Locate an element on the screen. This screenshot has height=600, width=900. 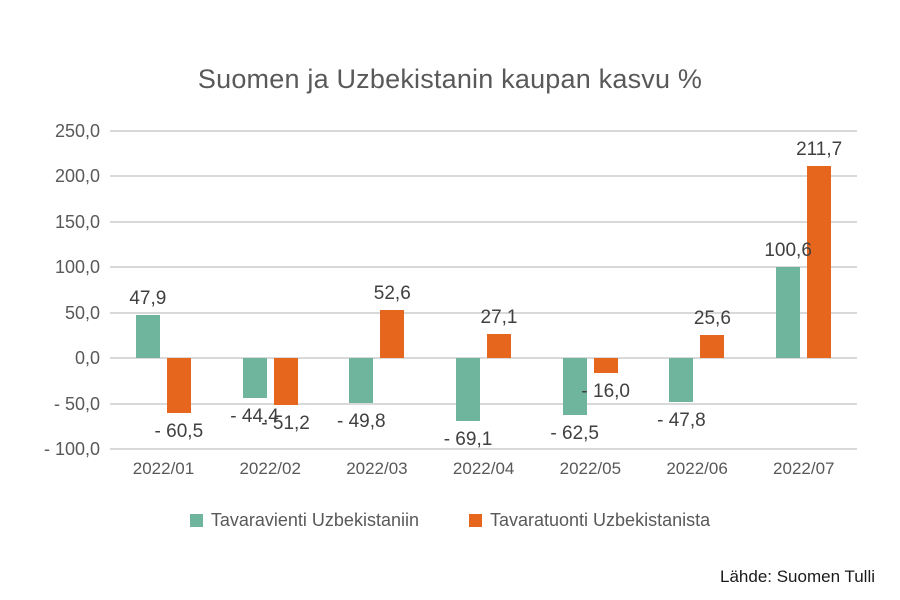
y-axis-tick-label: 0,0 is located at coordinates (87, 358).